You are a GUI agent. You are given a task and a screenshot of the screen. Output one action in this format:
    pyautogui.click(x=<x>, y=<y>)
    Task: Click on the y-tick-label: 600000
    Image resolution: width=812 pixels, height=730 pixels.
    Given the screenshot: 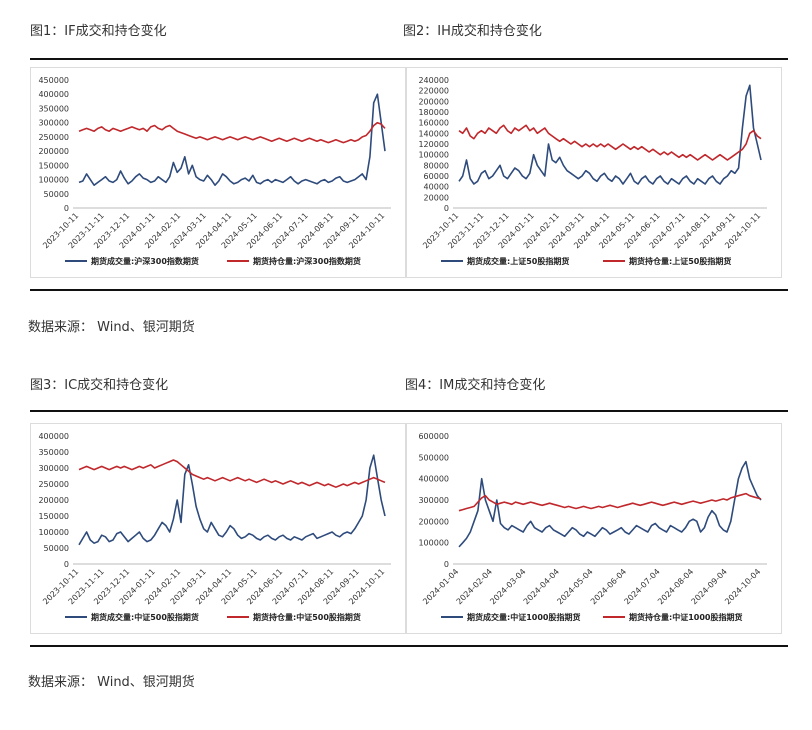 What is the action you would take?
    pyautogui.click(x=433, y=436)
    